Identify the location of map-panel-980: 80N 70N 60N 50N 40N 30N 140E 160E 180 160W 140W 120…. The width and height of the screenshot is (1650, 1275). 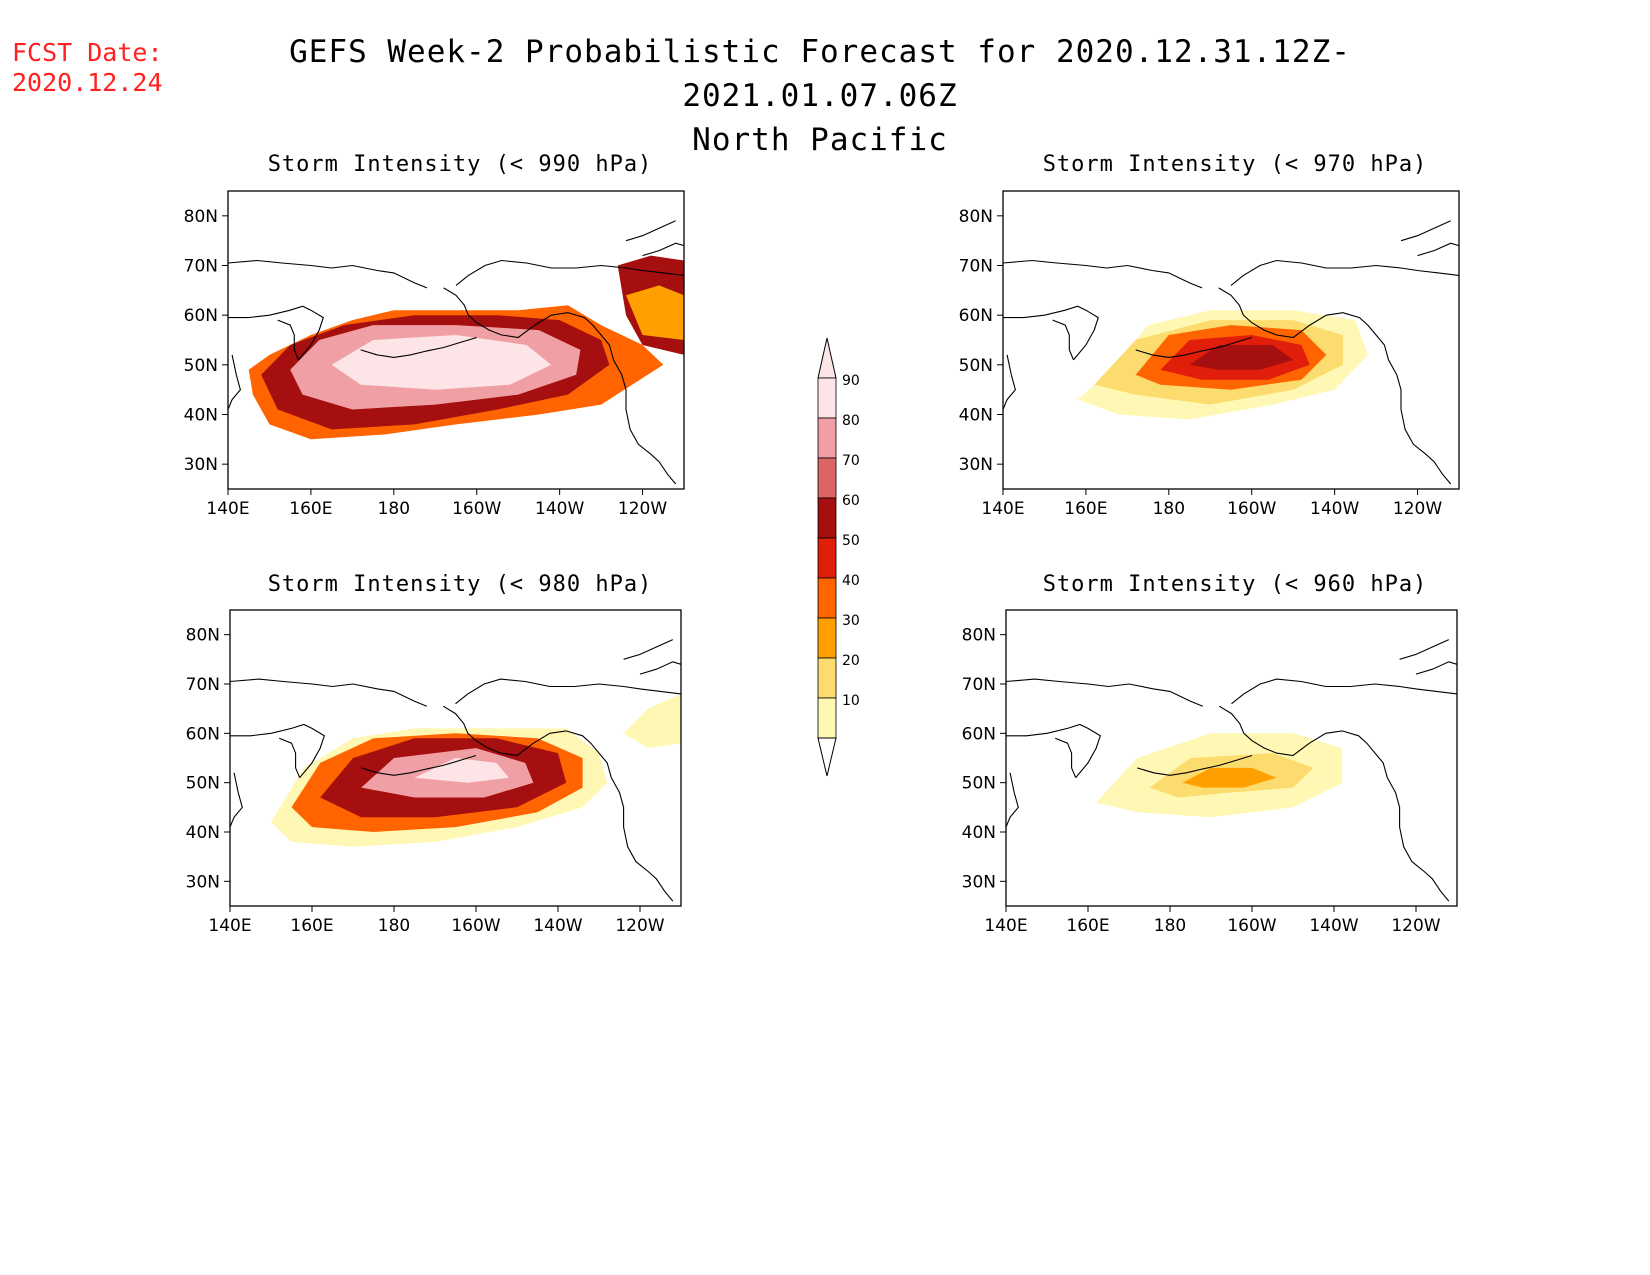
(434, 772).